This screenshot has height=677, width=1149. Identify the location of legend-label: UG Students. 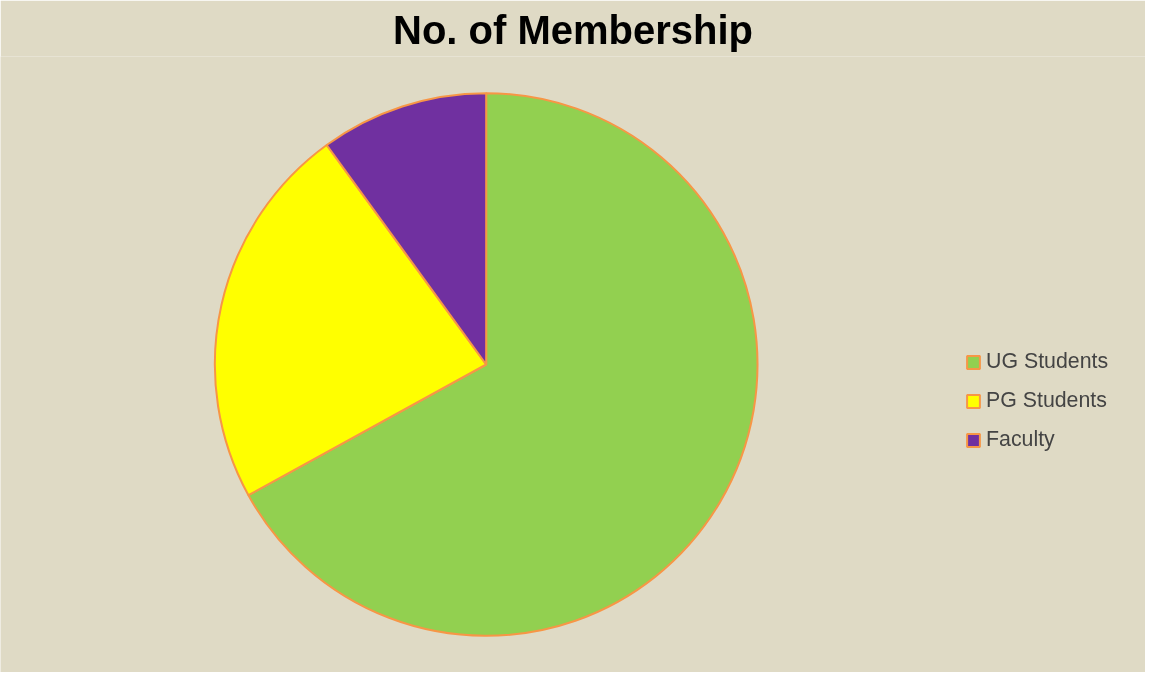
(1047, 361).